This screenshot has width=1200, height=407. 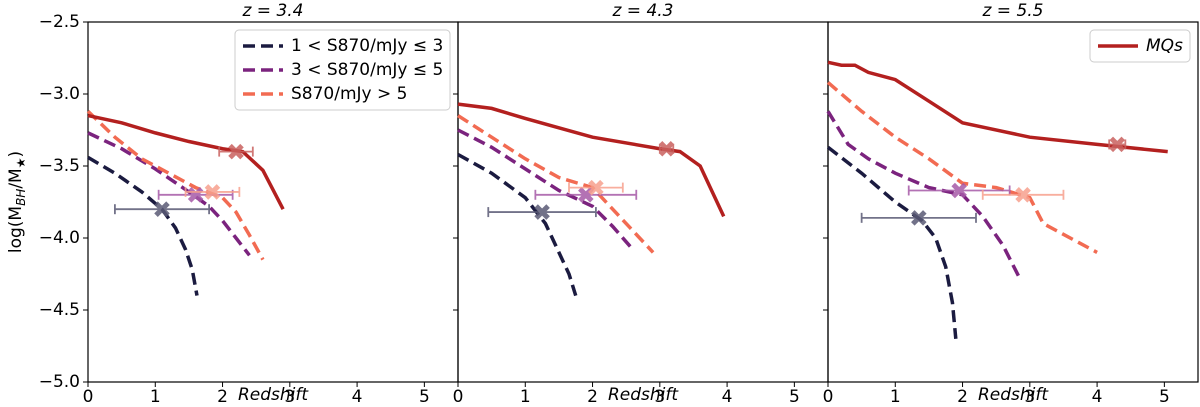 I want to click on y-tick-label: −3.0, so click(x=59, y=94).